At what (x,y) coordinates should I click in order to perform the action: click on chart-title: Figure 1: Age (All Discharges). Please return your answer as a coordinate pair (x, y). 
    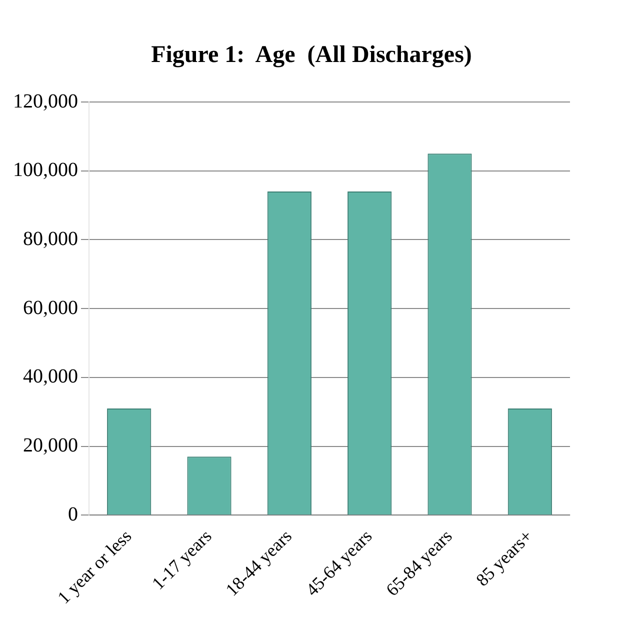
    Looking at the image, I should click on (311, 56).